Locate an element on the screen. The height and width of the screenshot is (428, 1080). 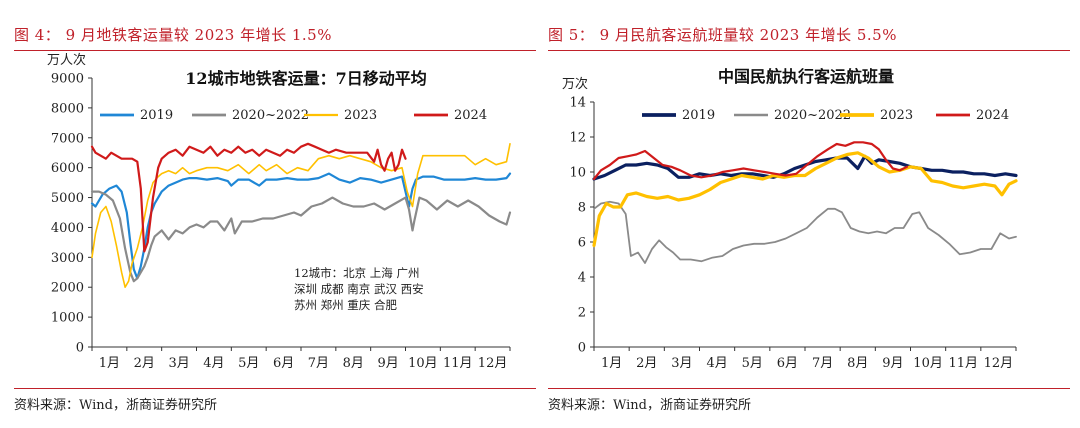
right-title-rule is located at coordinates (809, 50).